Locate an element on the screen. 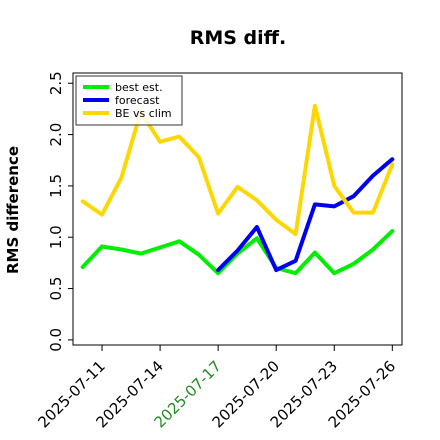  legend-label: best est. is located at coordinates (139, 87).